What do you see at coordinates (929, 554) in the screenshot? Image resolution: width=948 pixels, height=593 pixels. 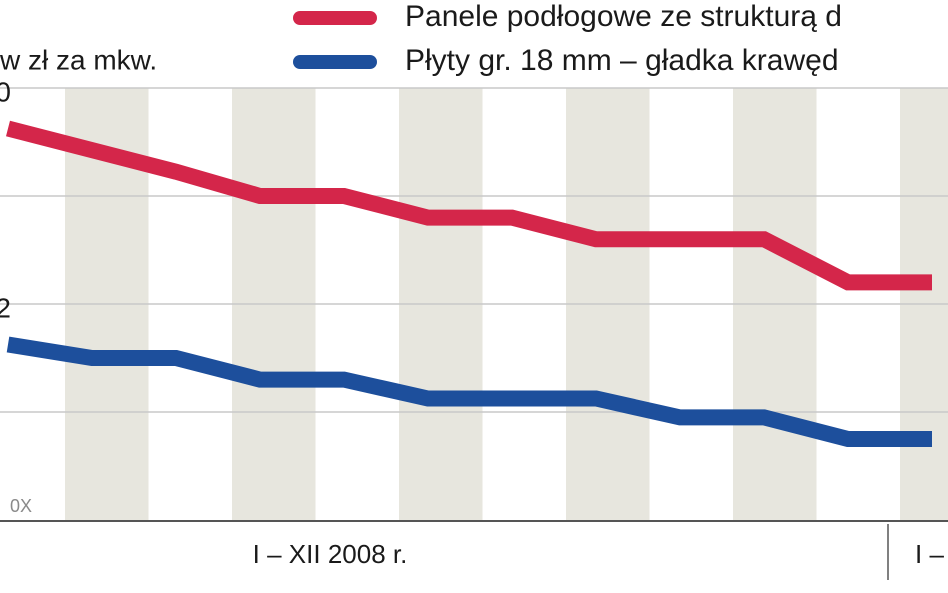 I see `period-label: I –` at bounding box center [929, 554].